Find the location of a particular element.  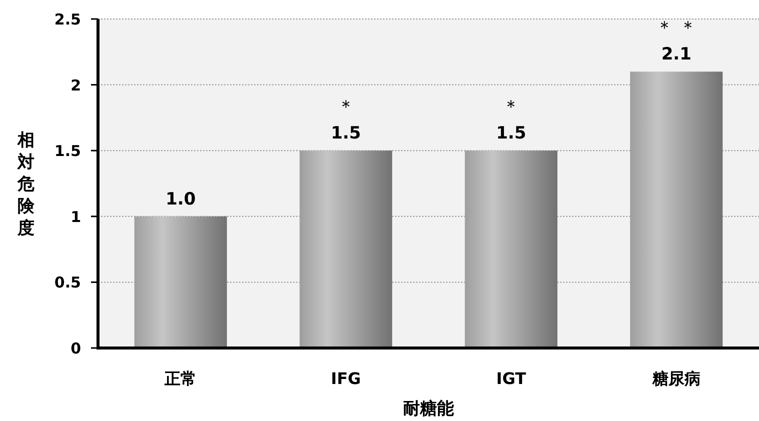

y-tick-label: 0.5 is located at coordinates (67, 283).